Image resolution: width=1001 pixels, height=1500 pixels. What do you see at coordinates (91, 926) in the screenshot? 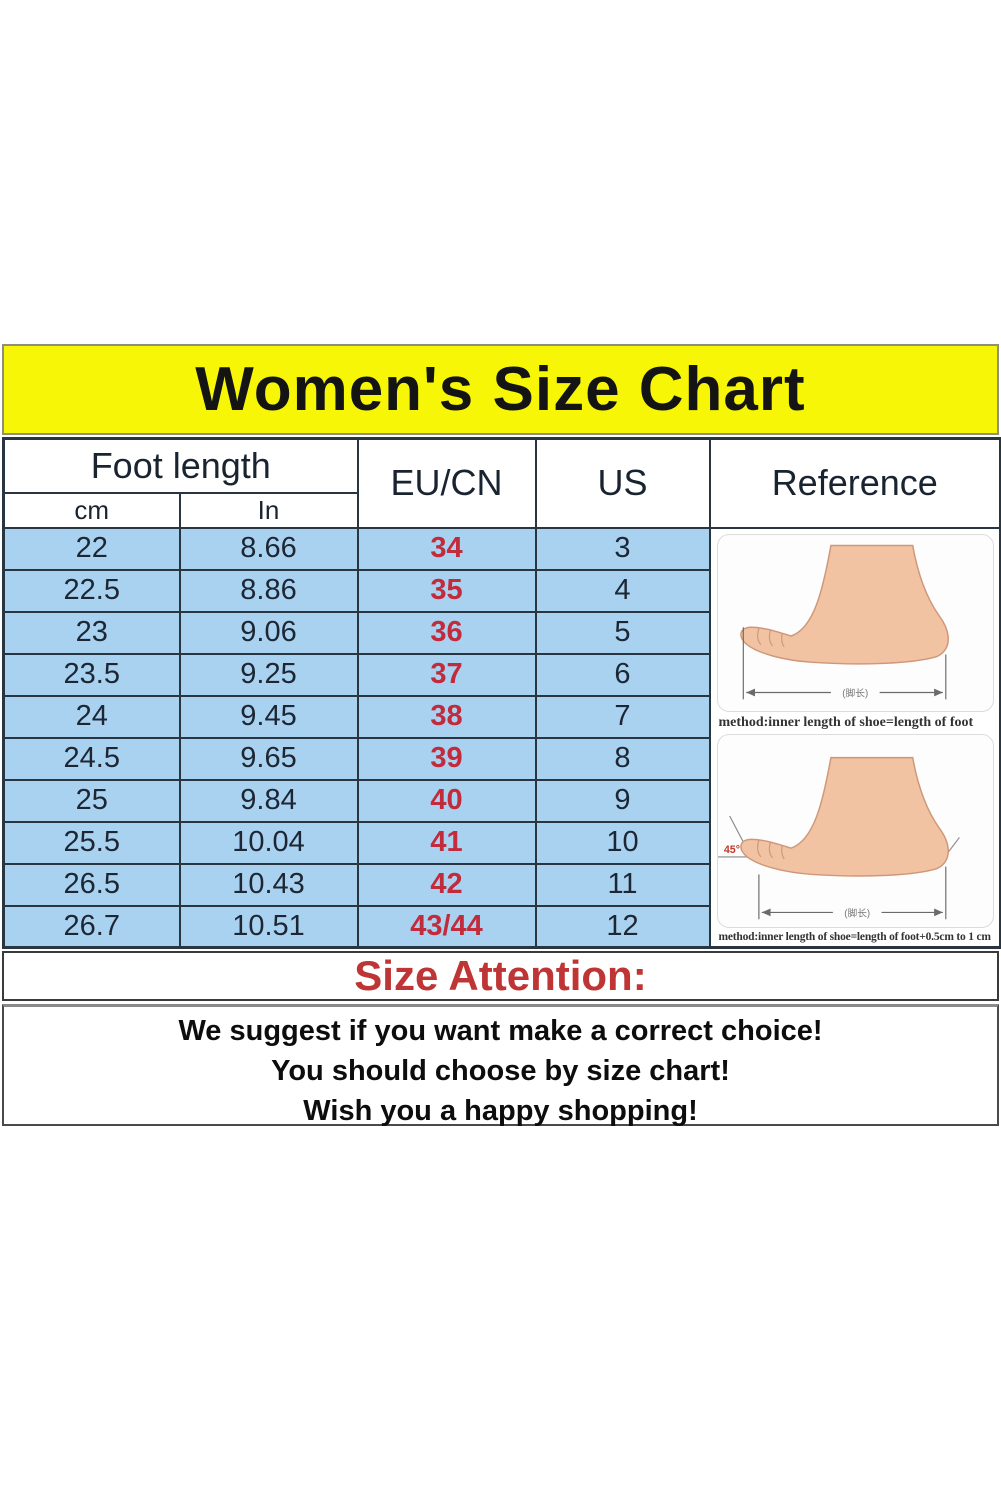
I see `cell-cm: 26.7` at bounding box center [91, 926].